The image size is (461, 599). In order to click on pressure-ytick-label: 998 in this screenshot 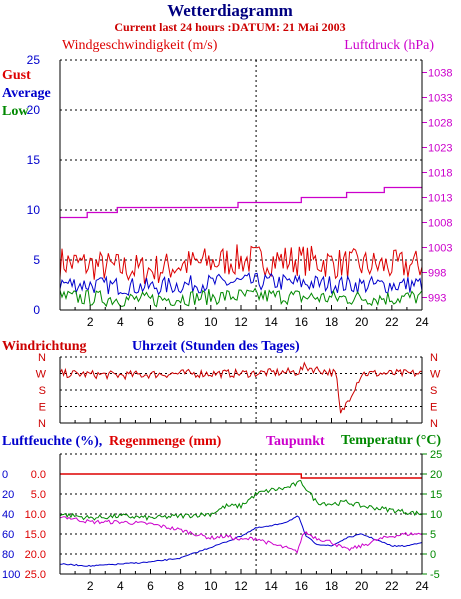, I will do `click(437, 274)`.